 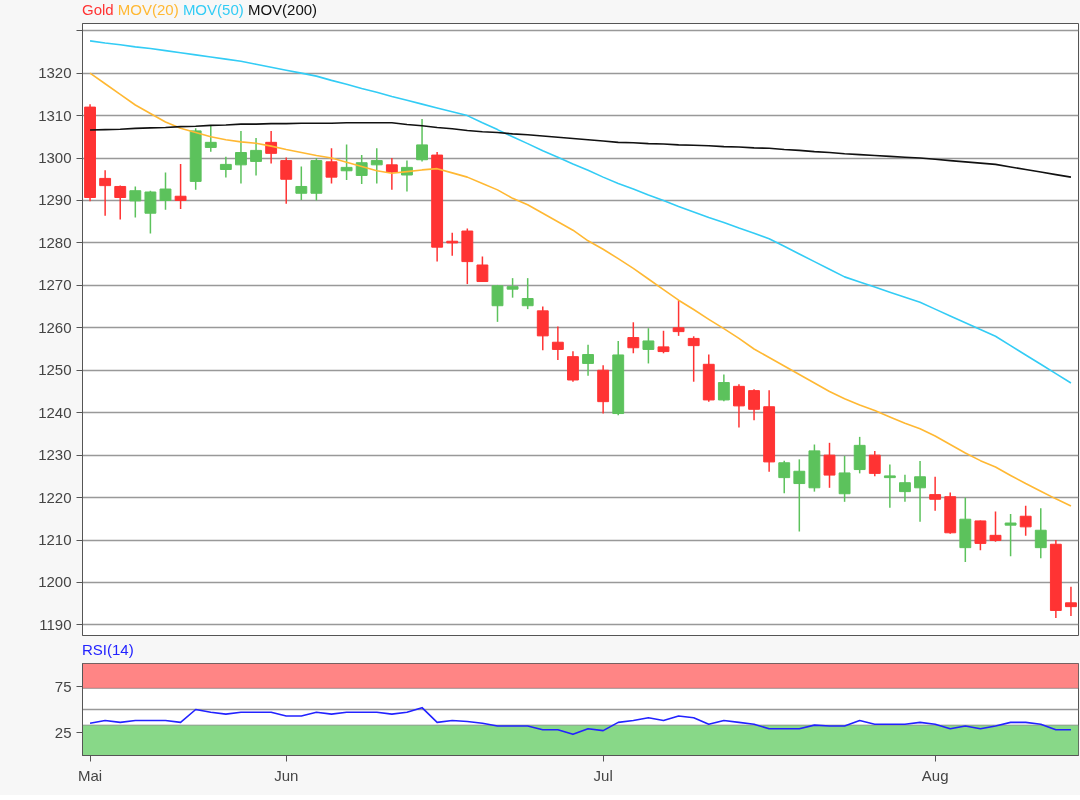 What do you see at coordinates (98, 9) in the screenshot?
I see `text: Gold` at bounding box center [98, 9].